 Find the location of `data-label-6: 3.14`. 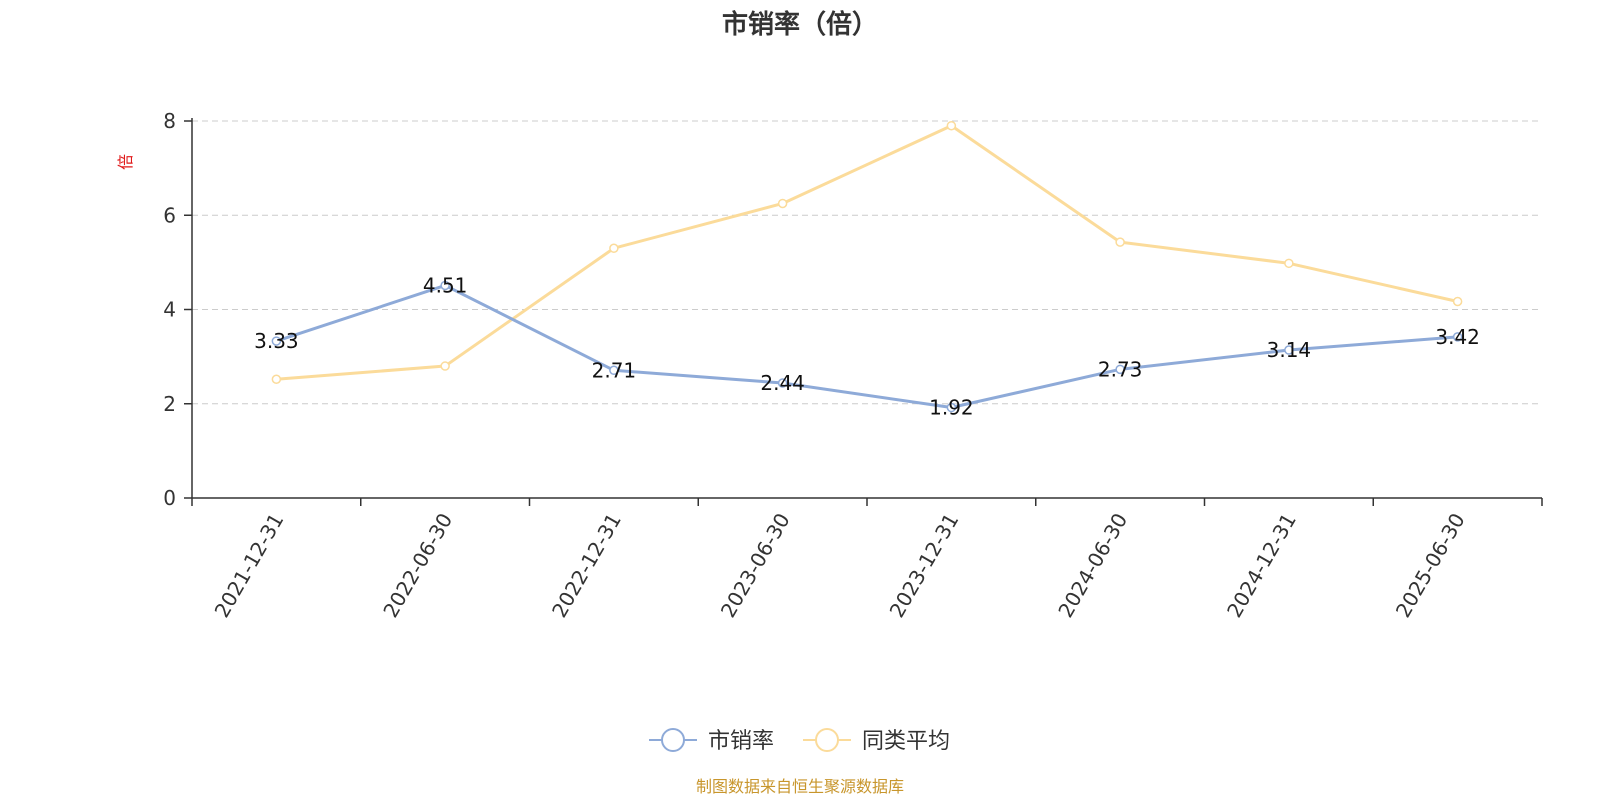

data-label-6: 3.14 is located at coordinates (1289, 350).